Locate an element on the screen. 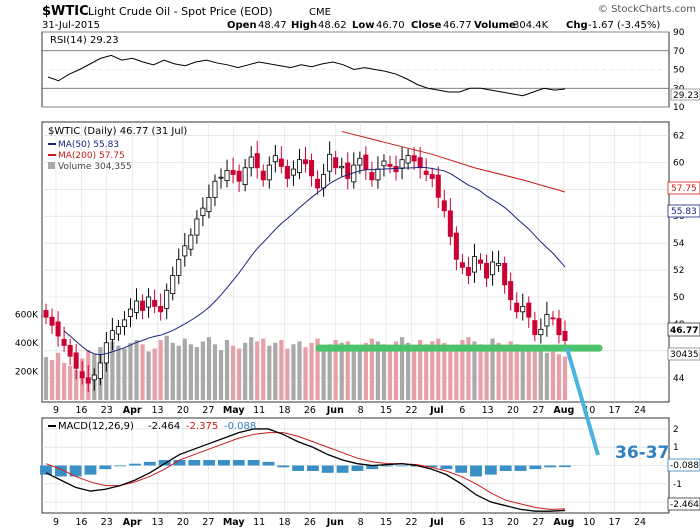 This screenshot has height=530, width=700. macd-x-tick: 23 is located at coordinates (107, 522).